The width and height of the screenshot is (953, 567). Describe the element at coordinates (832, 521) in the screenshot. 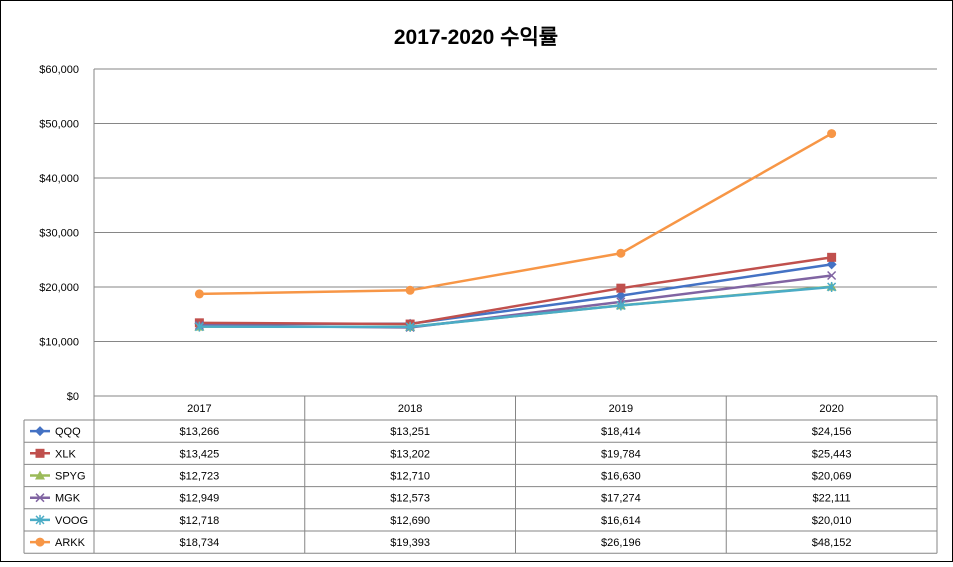

I see `table-cell-value: $20,010` at that location.